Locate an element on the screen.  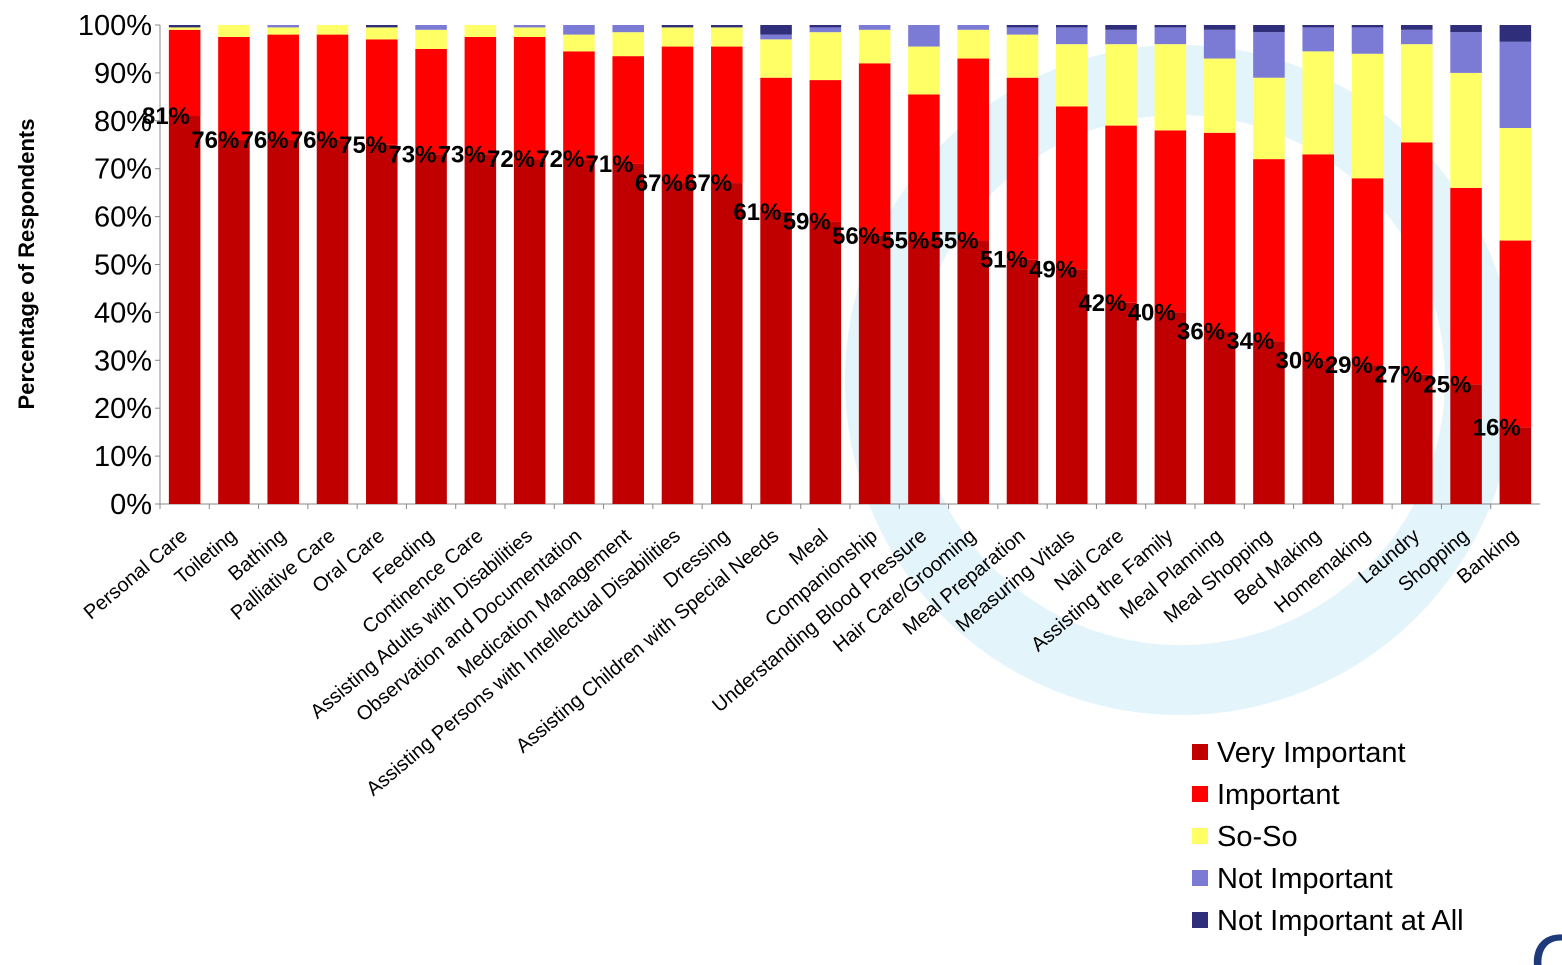
value-label: 25% is located at coordinates (1447, 384).